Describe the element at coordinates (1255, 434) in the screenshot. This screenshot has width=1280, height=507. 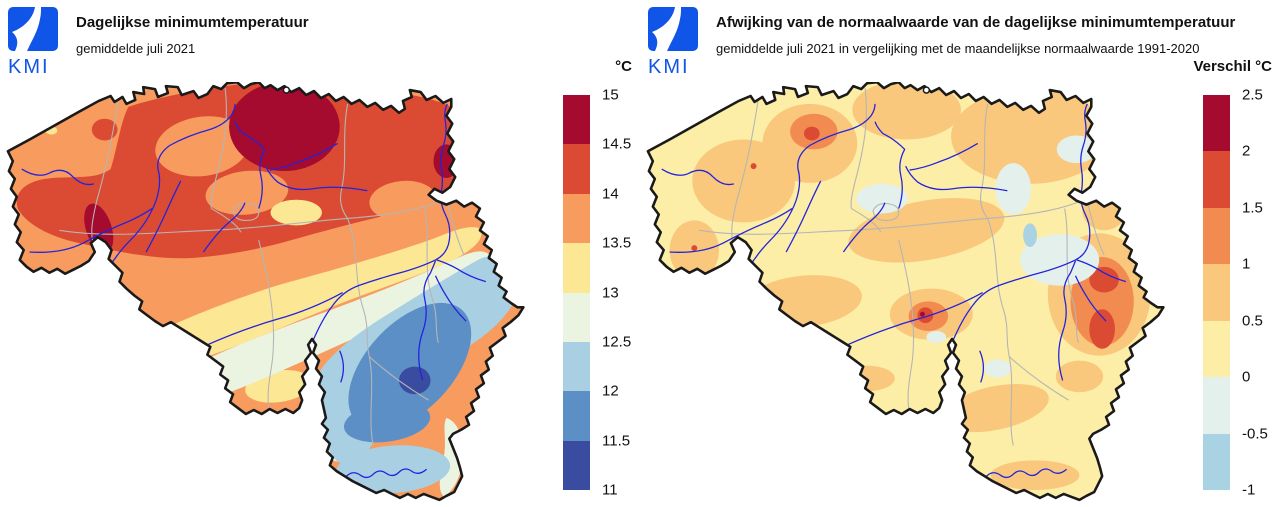
I see `legend-tick-label: -0.5` at that location.